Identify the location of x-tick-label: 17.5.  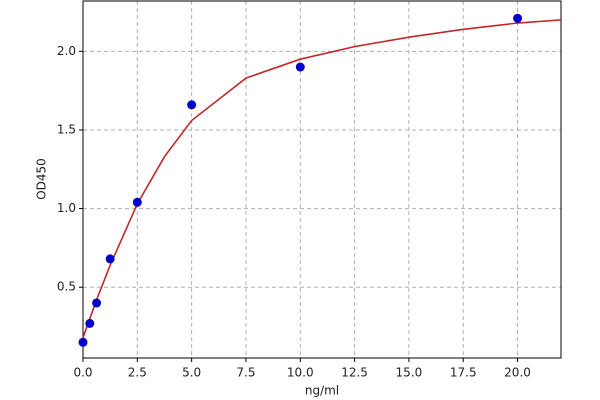
(463, 373).